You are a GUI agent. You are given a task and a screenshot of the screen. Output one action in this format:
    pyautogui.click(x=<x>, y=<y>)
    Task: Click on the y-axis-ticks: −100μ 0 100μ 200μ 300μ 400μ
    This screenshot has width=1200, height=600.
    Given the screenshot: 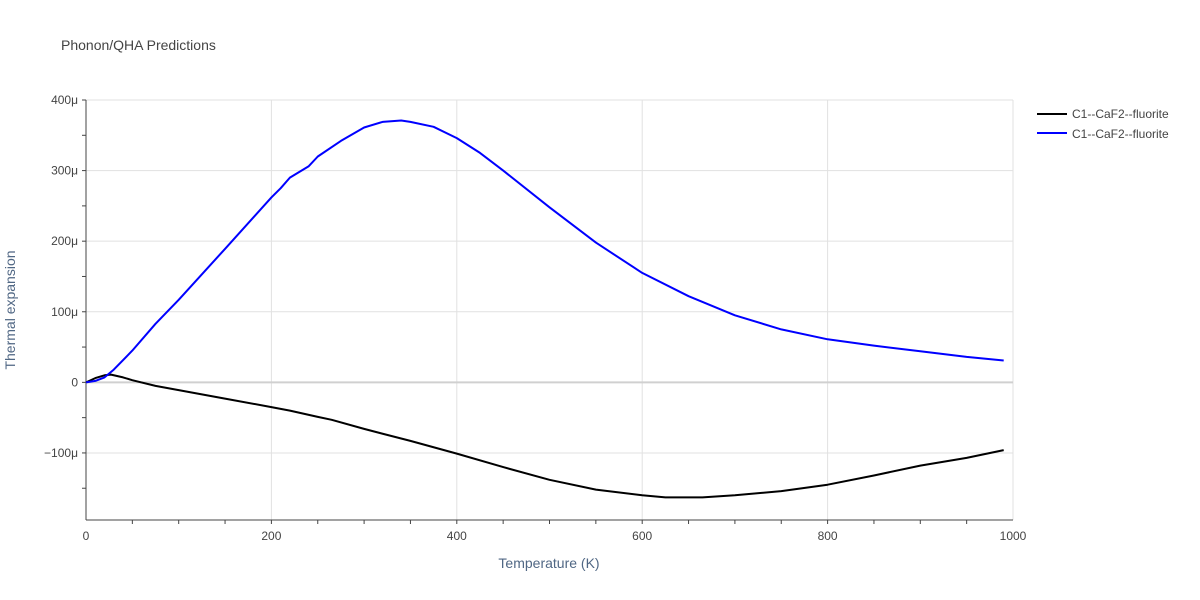 What is the action you would take?
    pyautogui.click(x=65, y=291)
    